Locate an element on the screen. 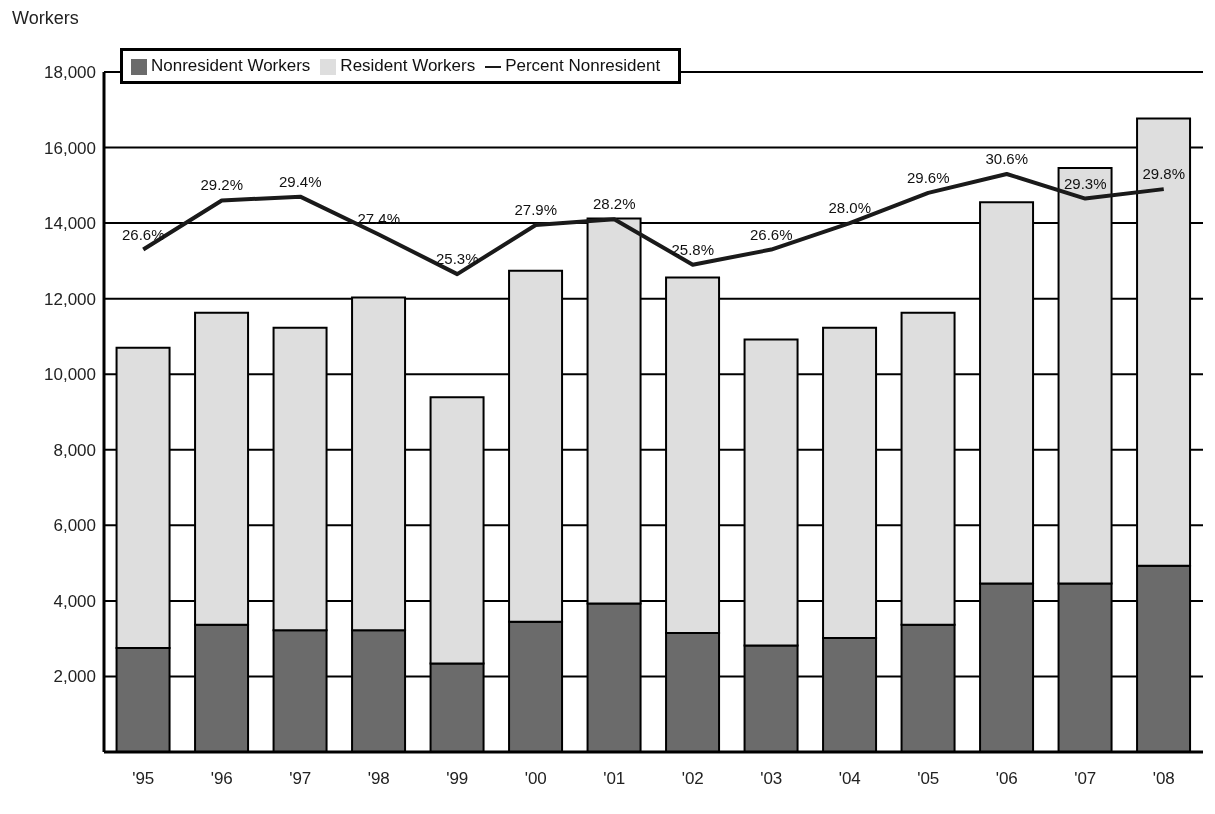 Image resolution: width=1215 pixels, height=814 pixels. x-tick-label: '03 is located at coordinates (771, 779).